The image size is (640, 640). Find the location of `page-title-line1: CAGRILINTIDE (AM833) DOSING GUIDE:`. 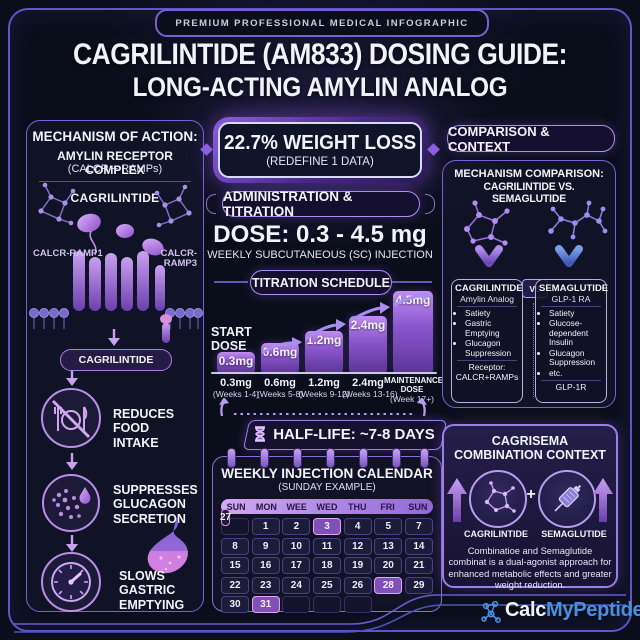

page-title-line1: CAGRILINTIDE (AM833) DOSING GUIDE: is located at coordinates (320, 54).